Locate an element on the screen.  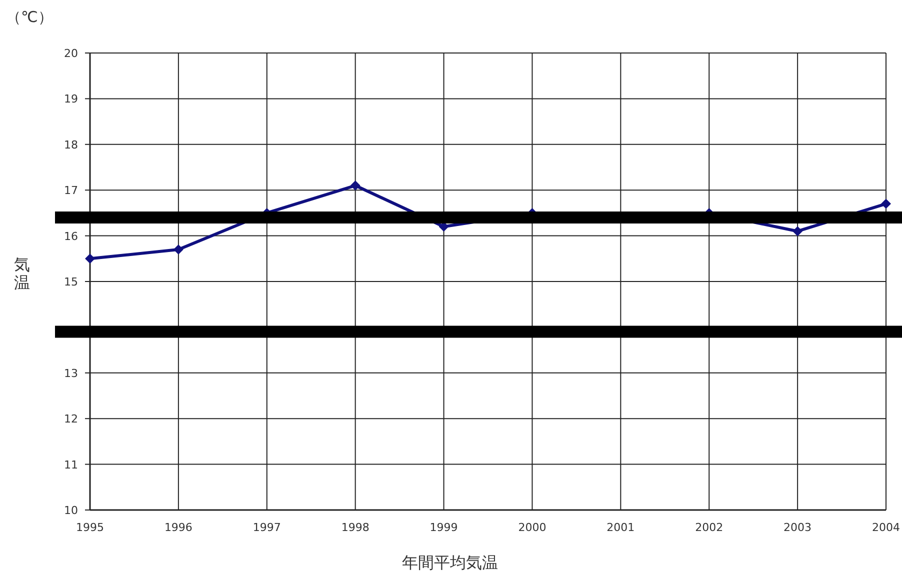
y-tick-label: 17 is located at coordinates (71, 191).